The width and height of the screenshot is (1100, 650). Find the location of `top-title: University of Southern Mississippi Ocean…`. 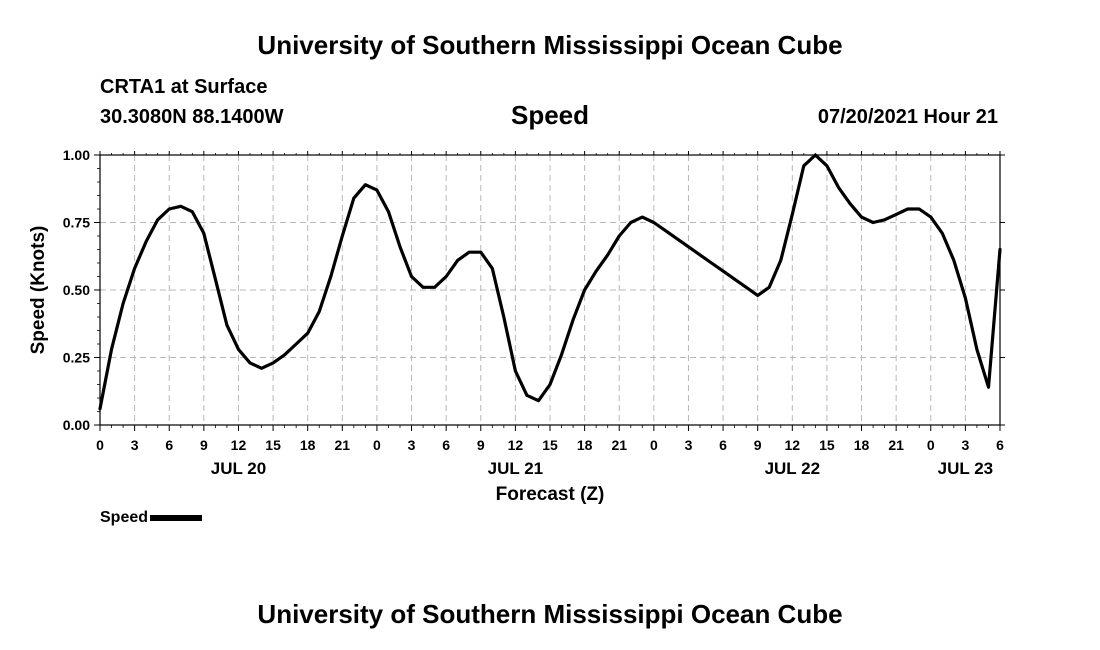

top-title: University of Southern Mississippi Ocean… is located at coordinates (550, 45).